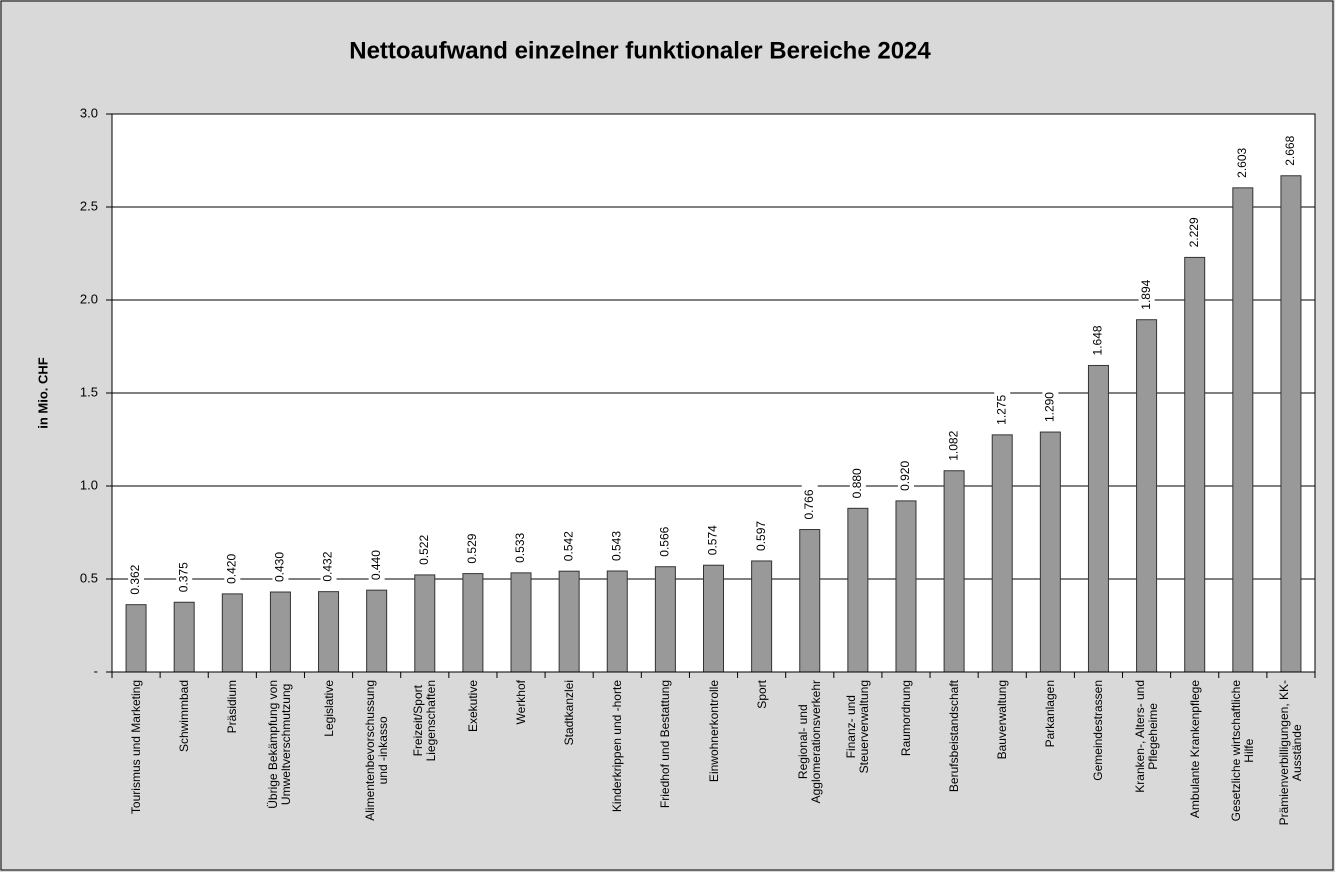 The image size is (1335, 872). What do you see at coordinates (328, 708) in the screenshot?
I see `category-text: Legislative` at bounding box center [328, 708].